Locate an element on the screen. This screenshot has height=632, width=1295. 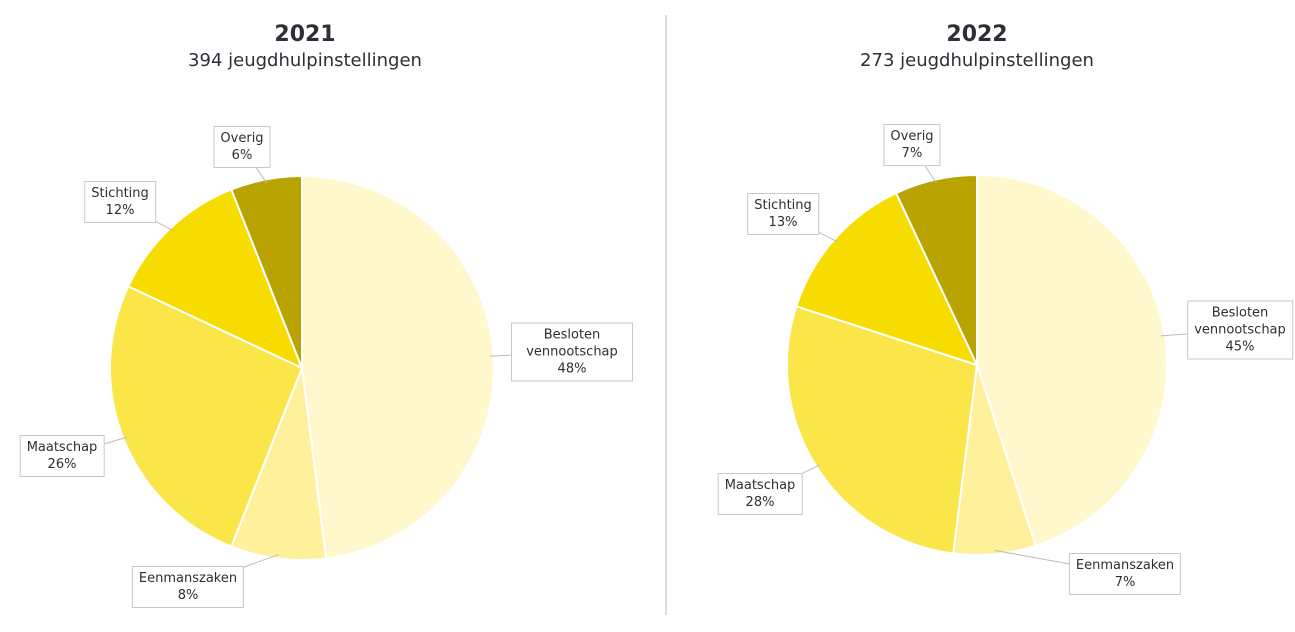
data-label: Eenmanszaken 7% is located at coordinates (1125, 574).